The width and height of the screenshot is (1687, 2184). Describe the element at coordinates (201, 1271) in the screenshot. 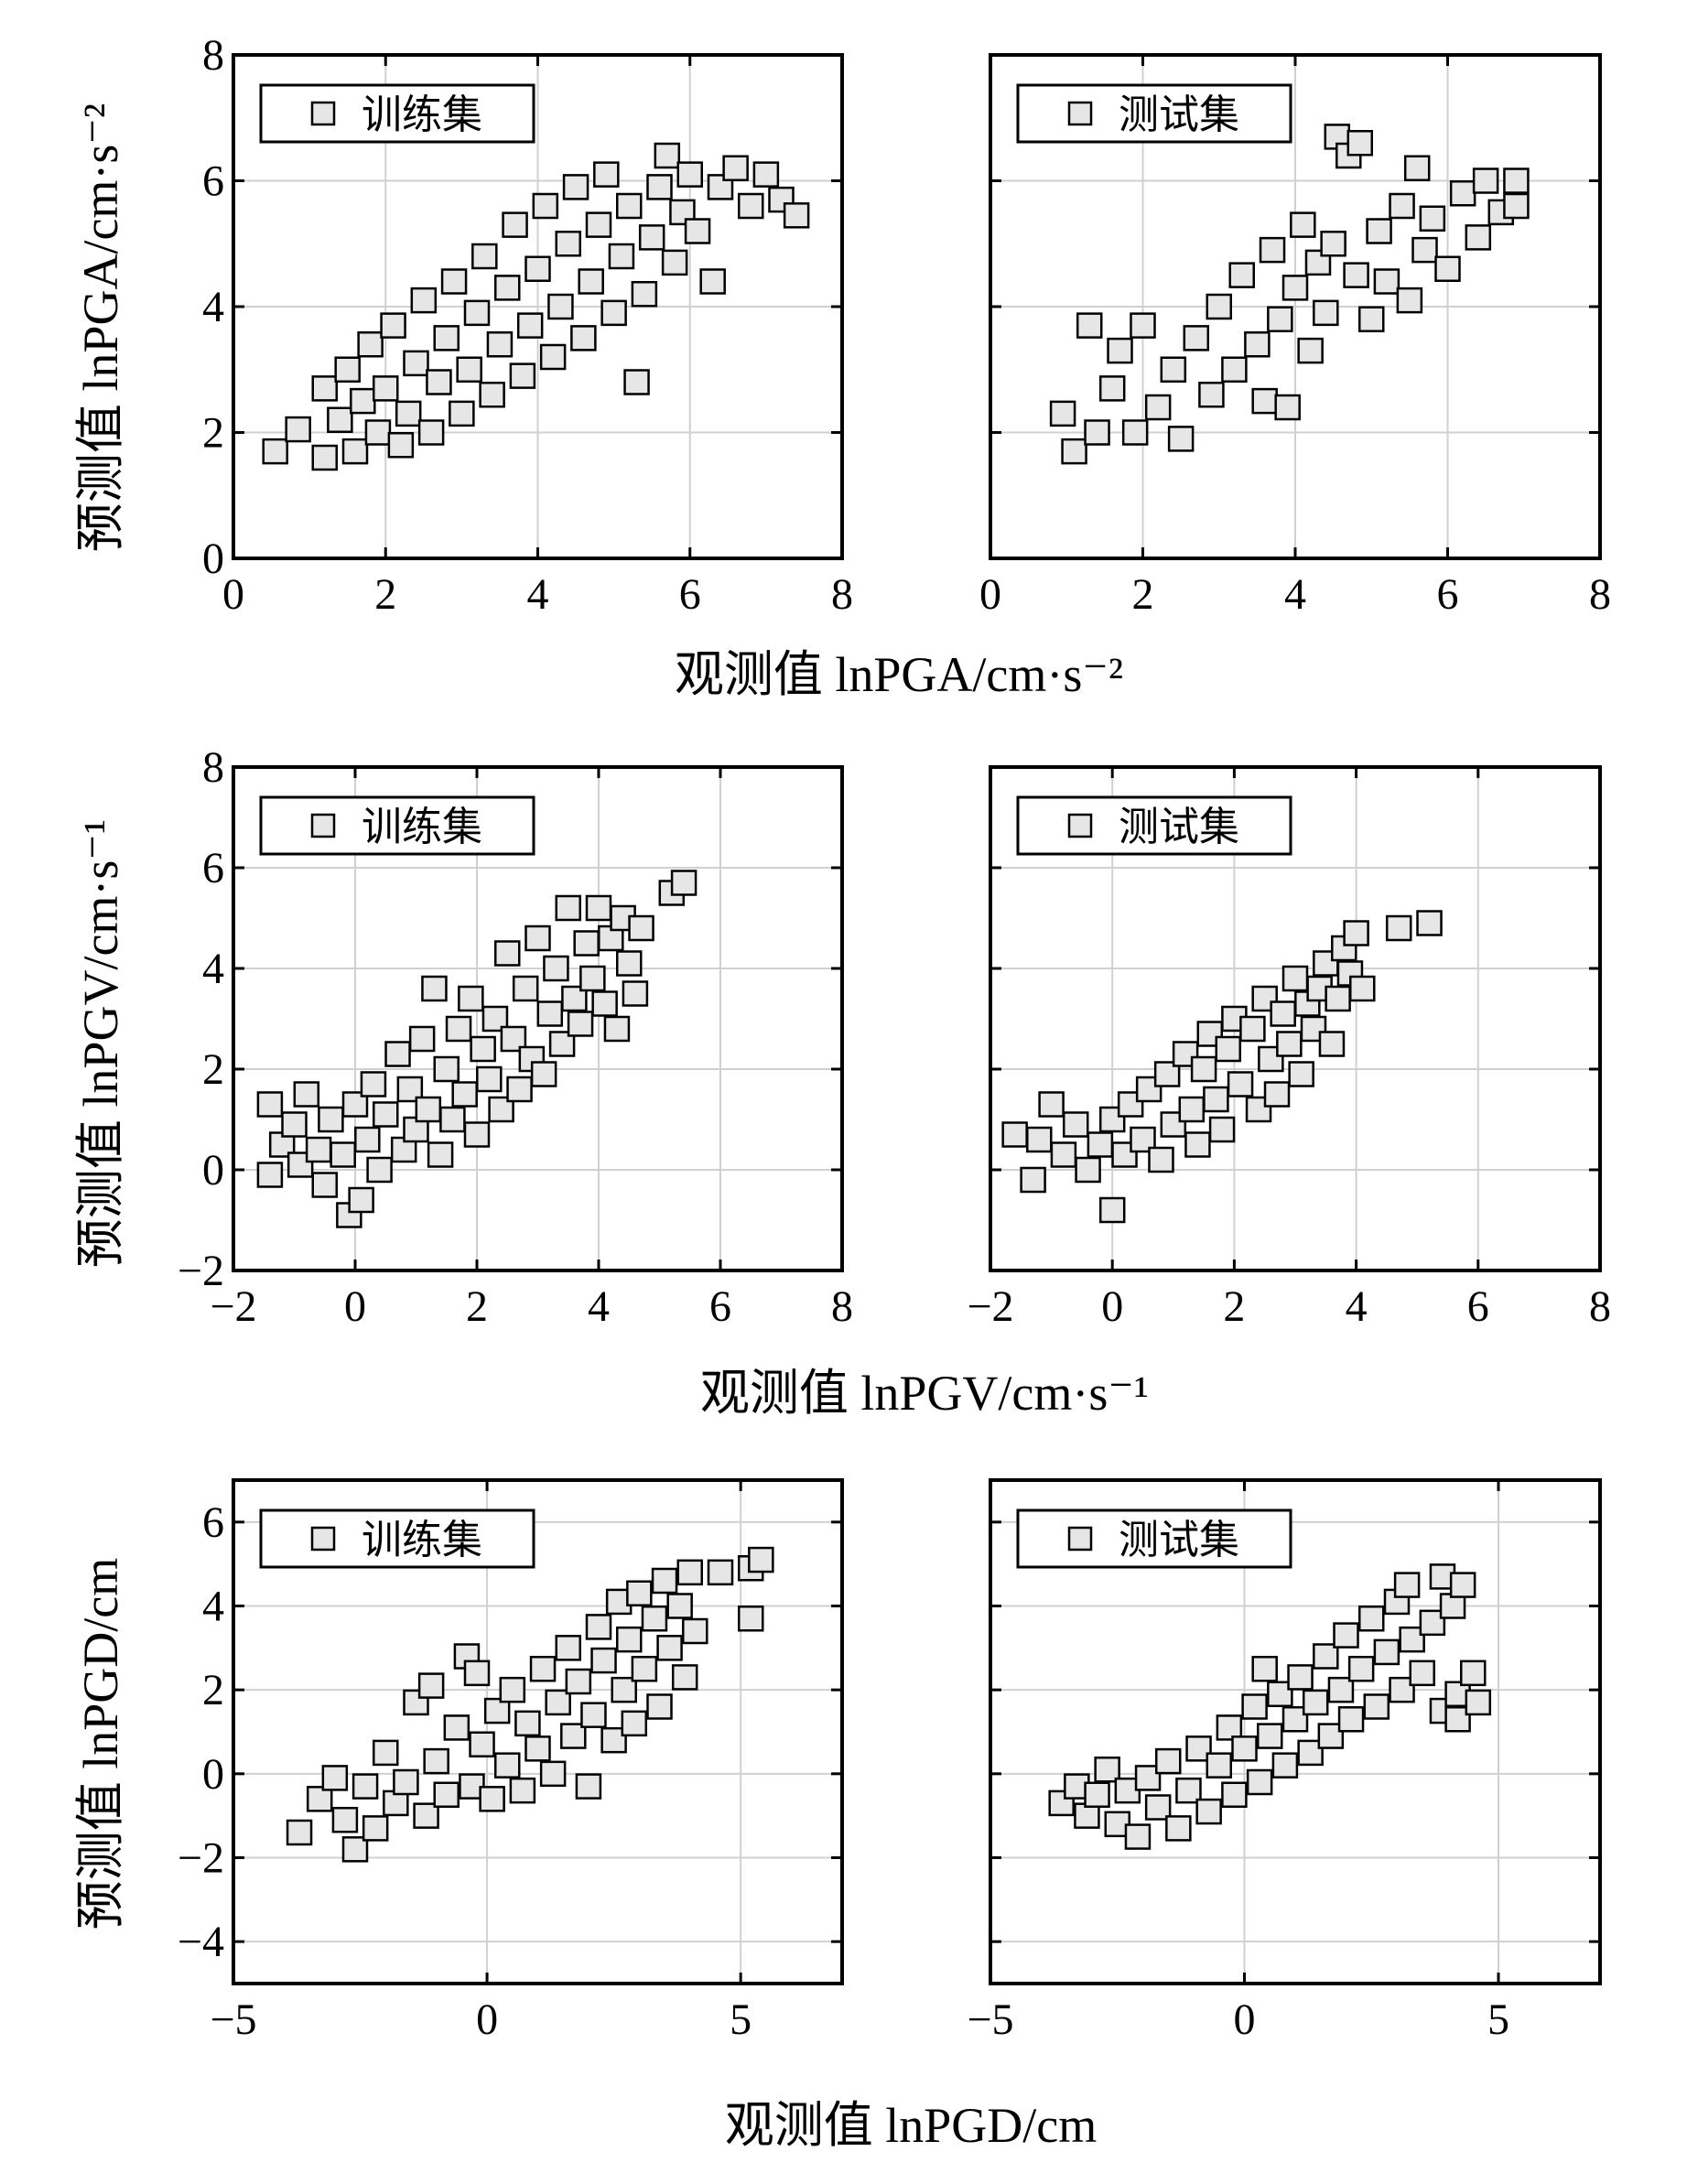

I see `y-tick-label: −2` at that location.